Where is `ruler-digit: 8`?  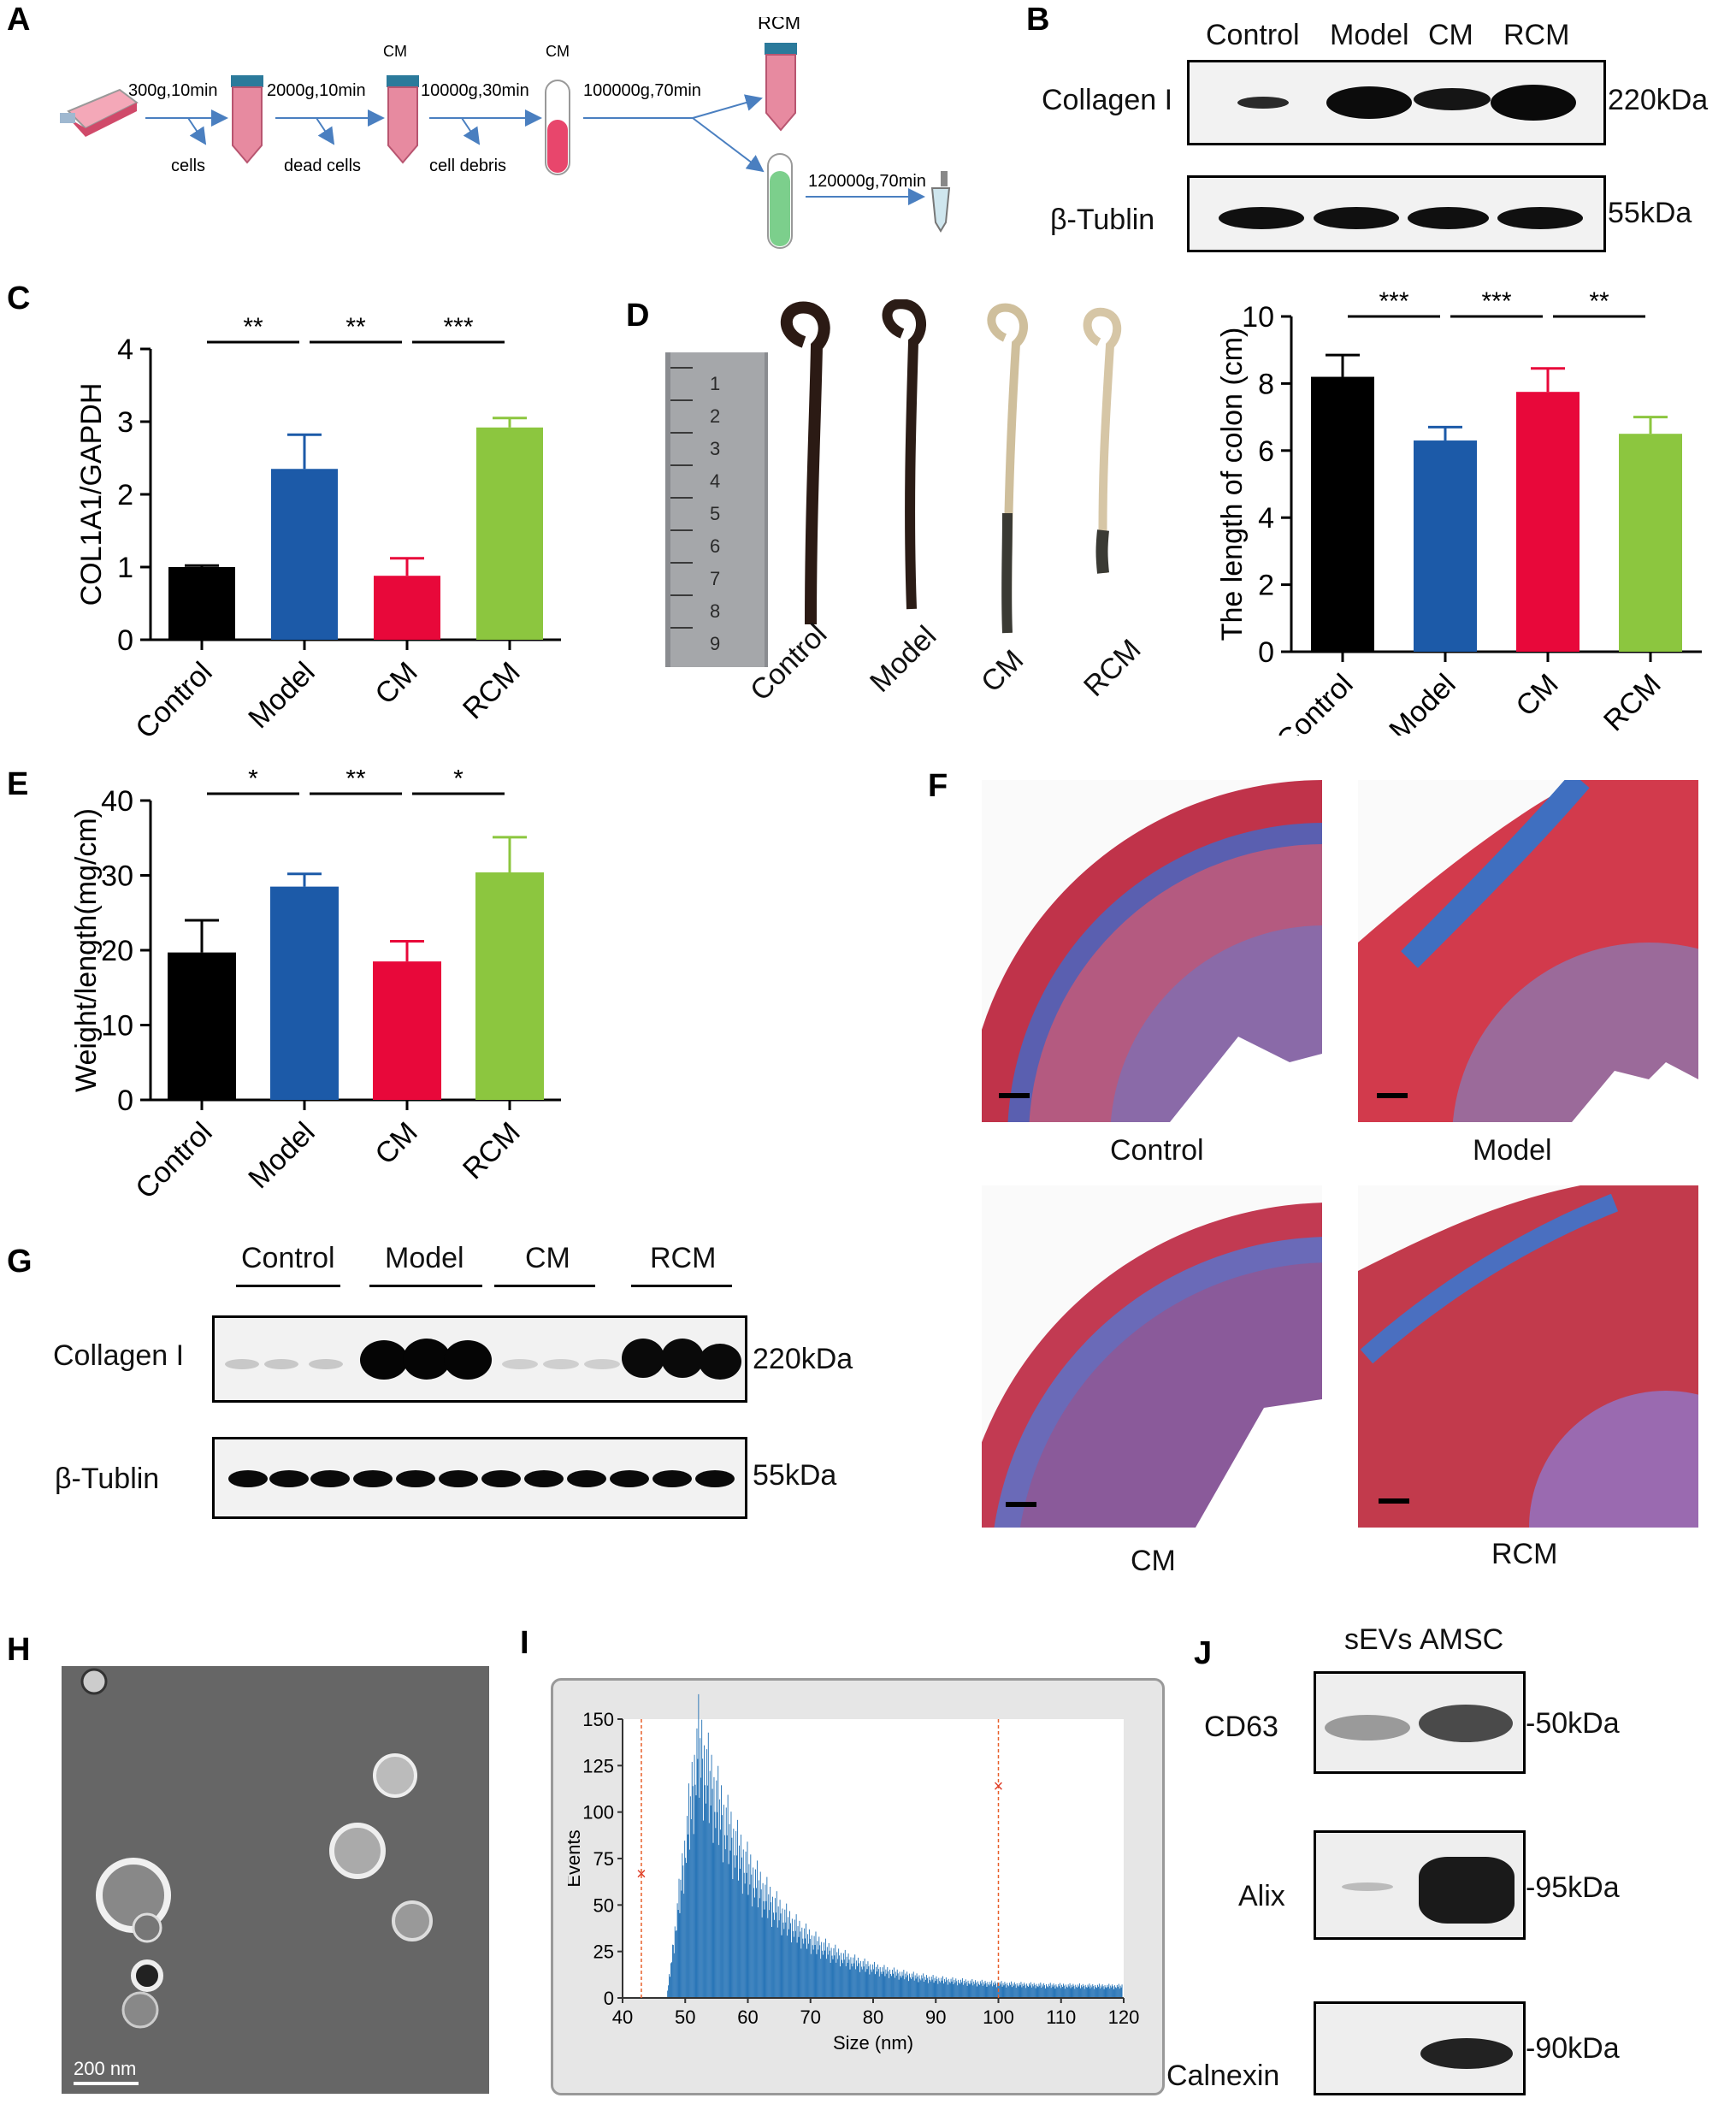 ruler-digit: 8 is located at coordinates (715, 611).